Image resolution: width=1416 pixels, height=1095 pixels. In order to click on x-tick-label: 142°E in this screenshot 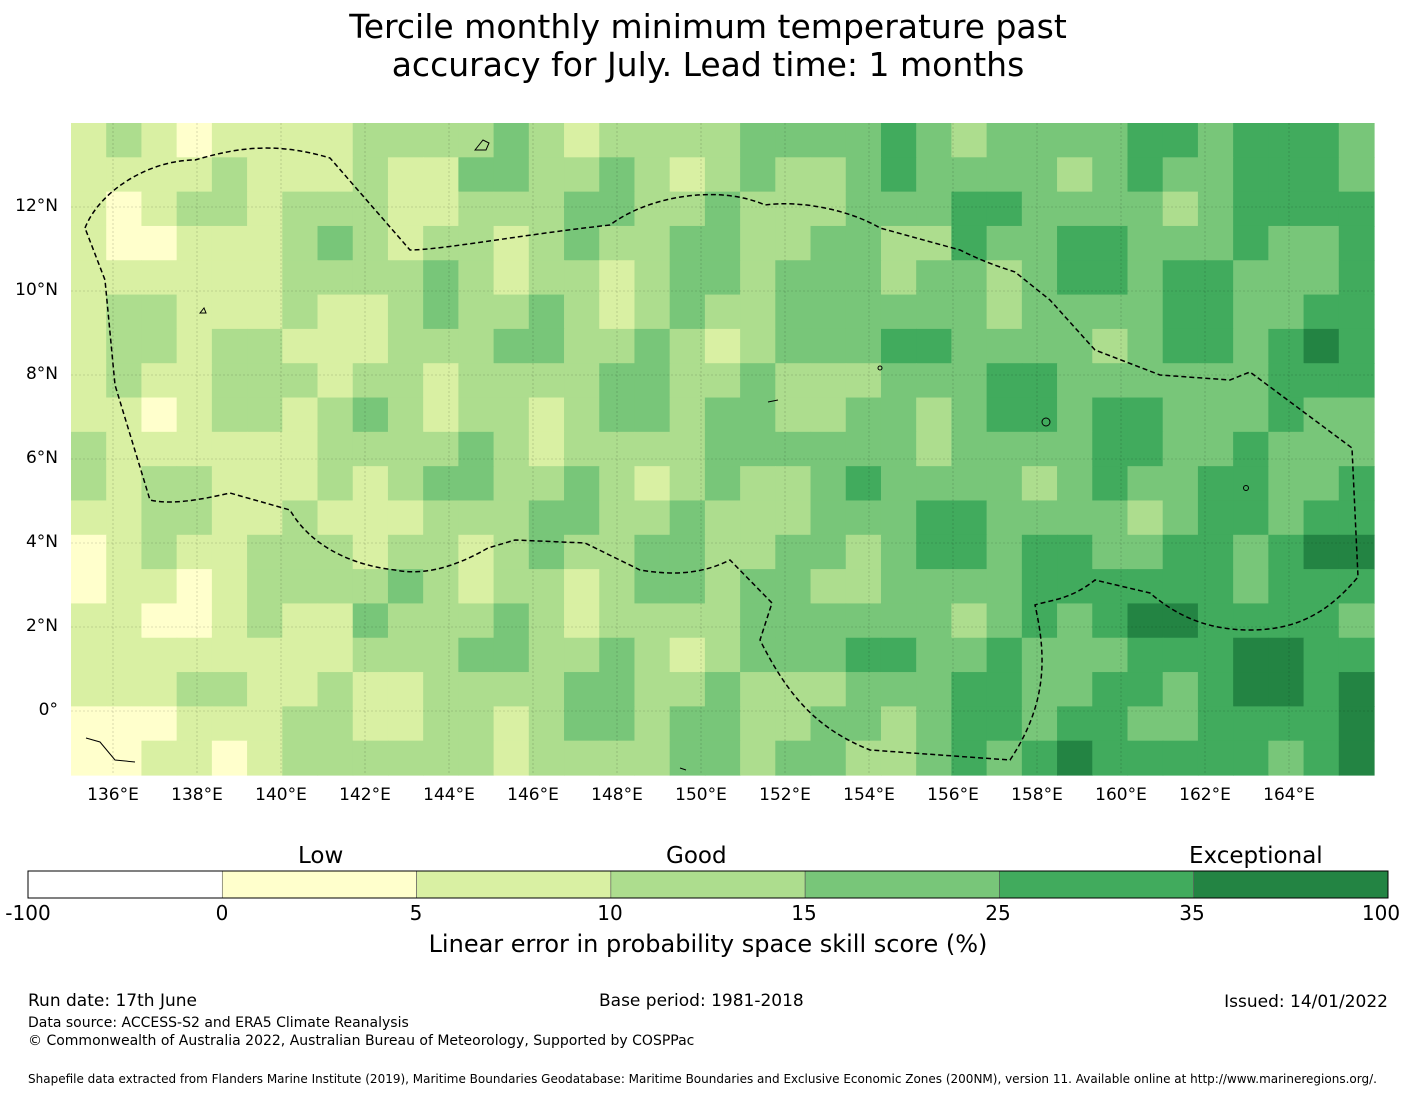, I will do `click(365, 795)`.